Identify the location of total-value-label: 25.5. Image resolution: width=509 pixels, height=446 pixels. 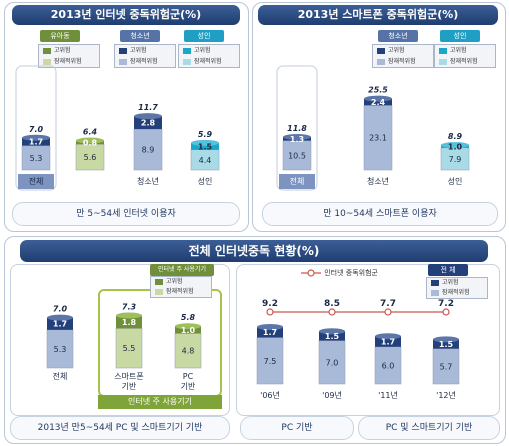
(378, 90).